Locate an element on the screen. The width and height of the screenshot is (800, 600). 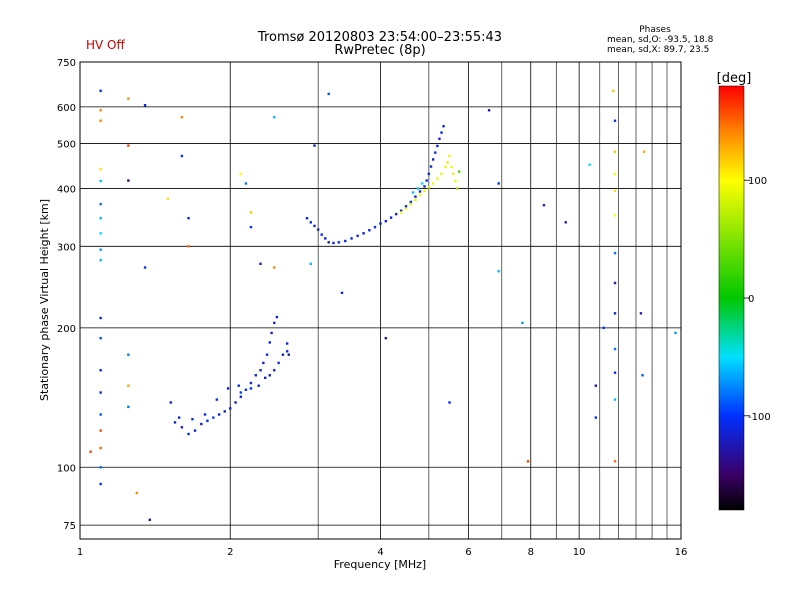
colorbar is located at coordinates (731, 298).